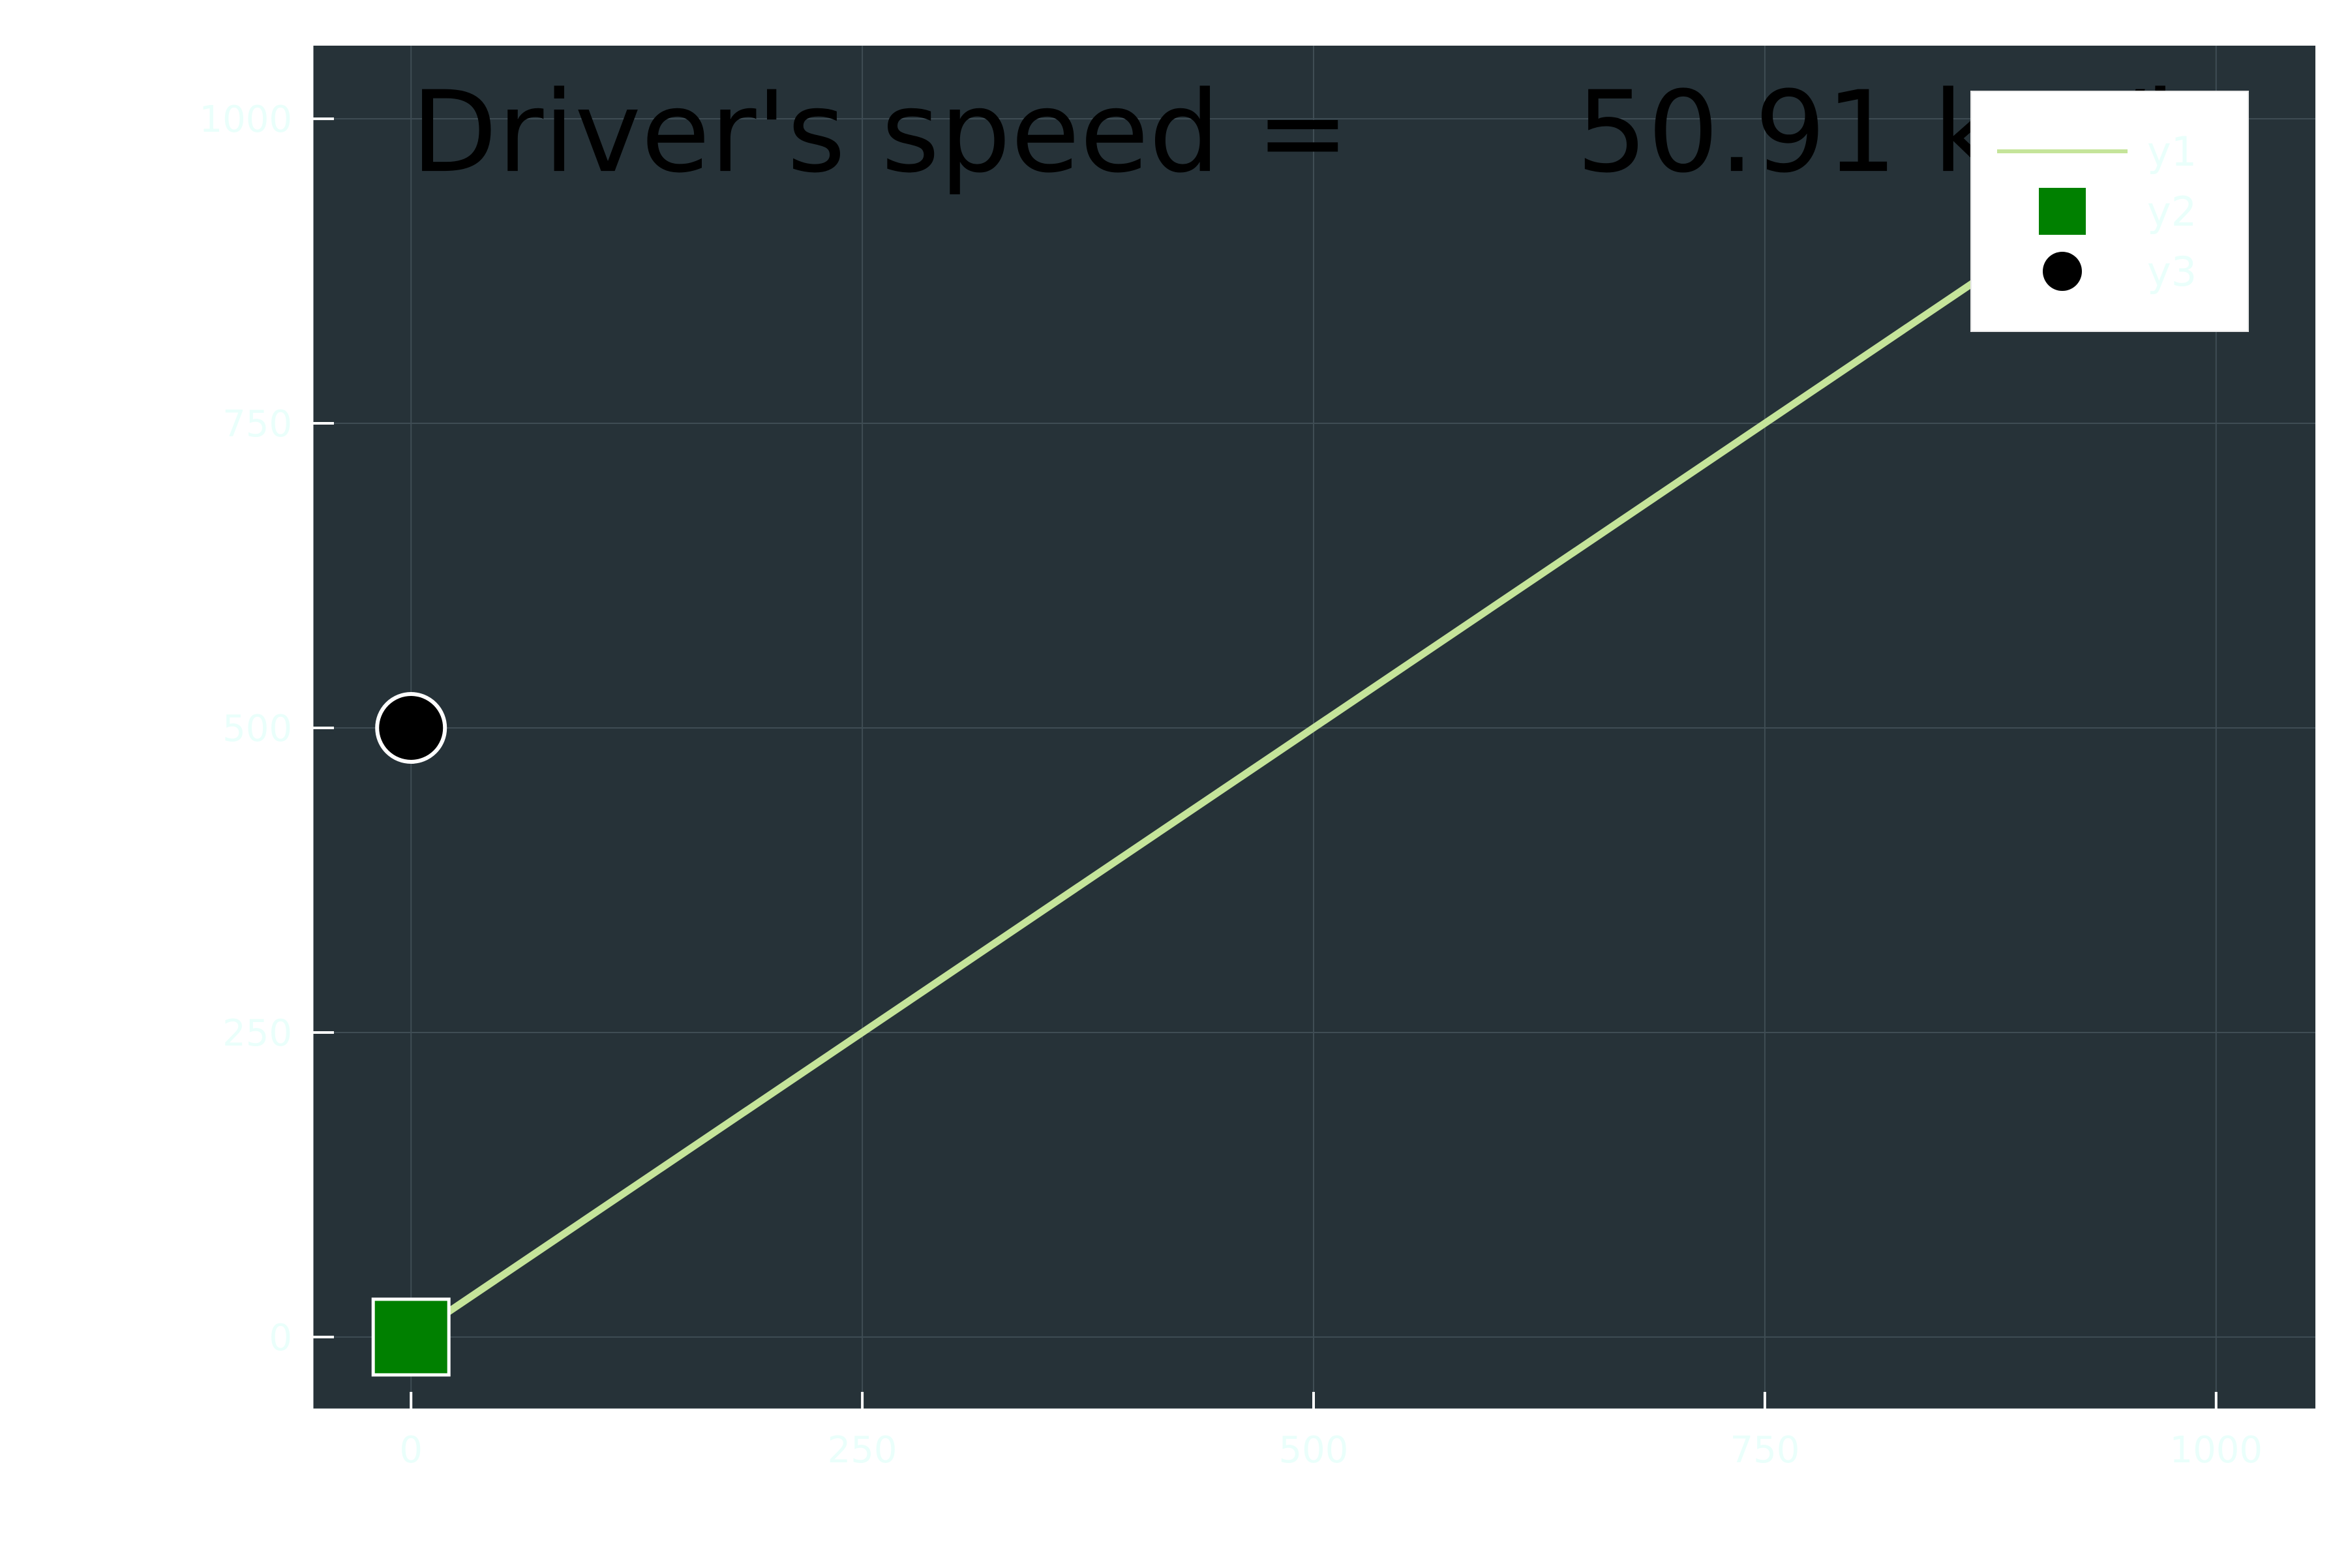  What do you see at coordinates (257, 424) in the screenshot?
I see `y-tick-label-3: 750` at bounding box center [257, 424].